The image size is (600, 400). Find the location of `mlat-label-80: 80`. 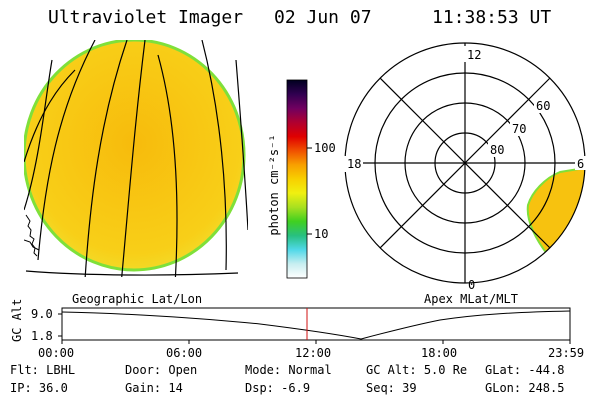

mlat-label-80: 80 is located at coordinates (497, 150).